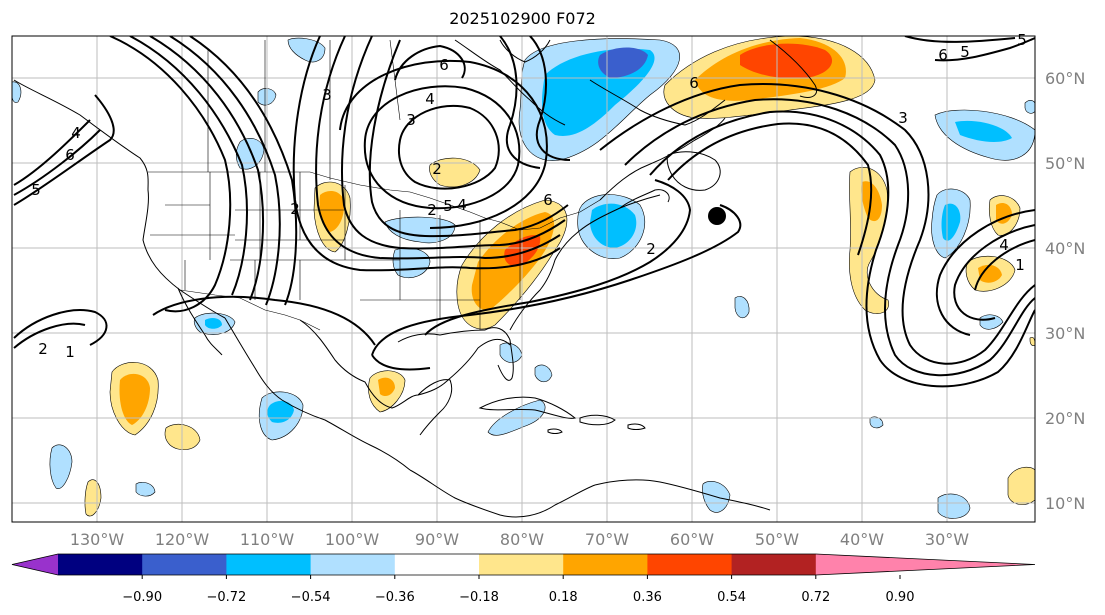  What do you see at coordinates (304, 109) in the screenshot?
I see `border-canada-provinces` at bounding box center [304, 109].